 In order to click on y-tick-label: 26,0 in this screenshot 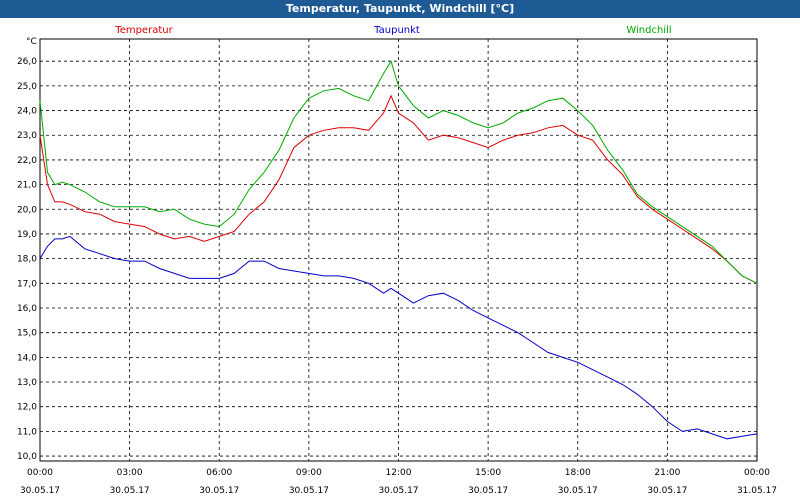, I will do `click(27, 62)`.